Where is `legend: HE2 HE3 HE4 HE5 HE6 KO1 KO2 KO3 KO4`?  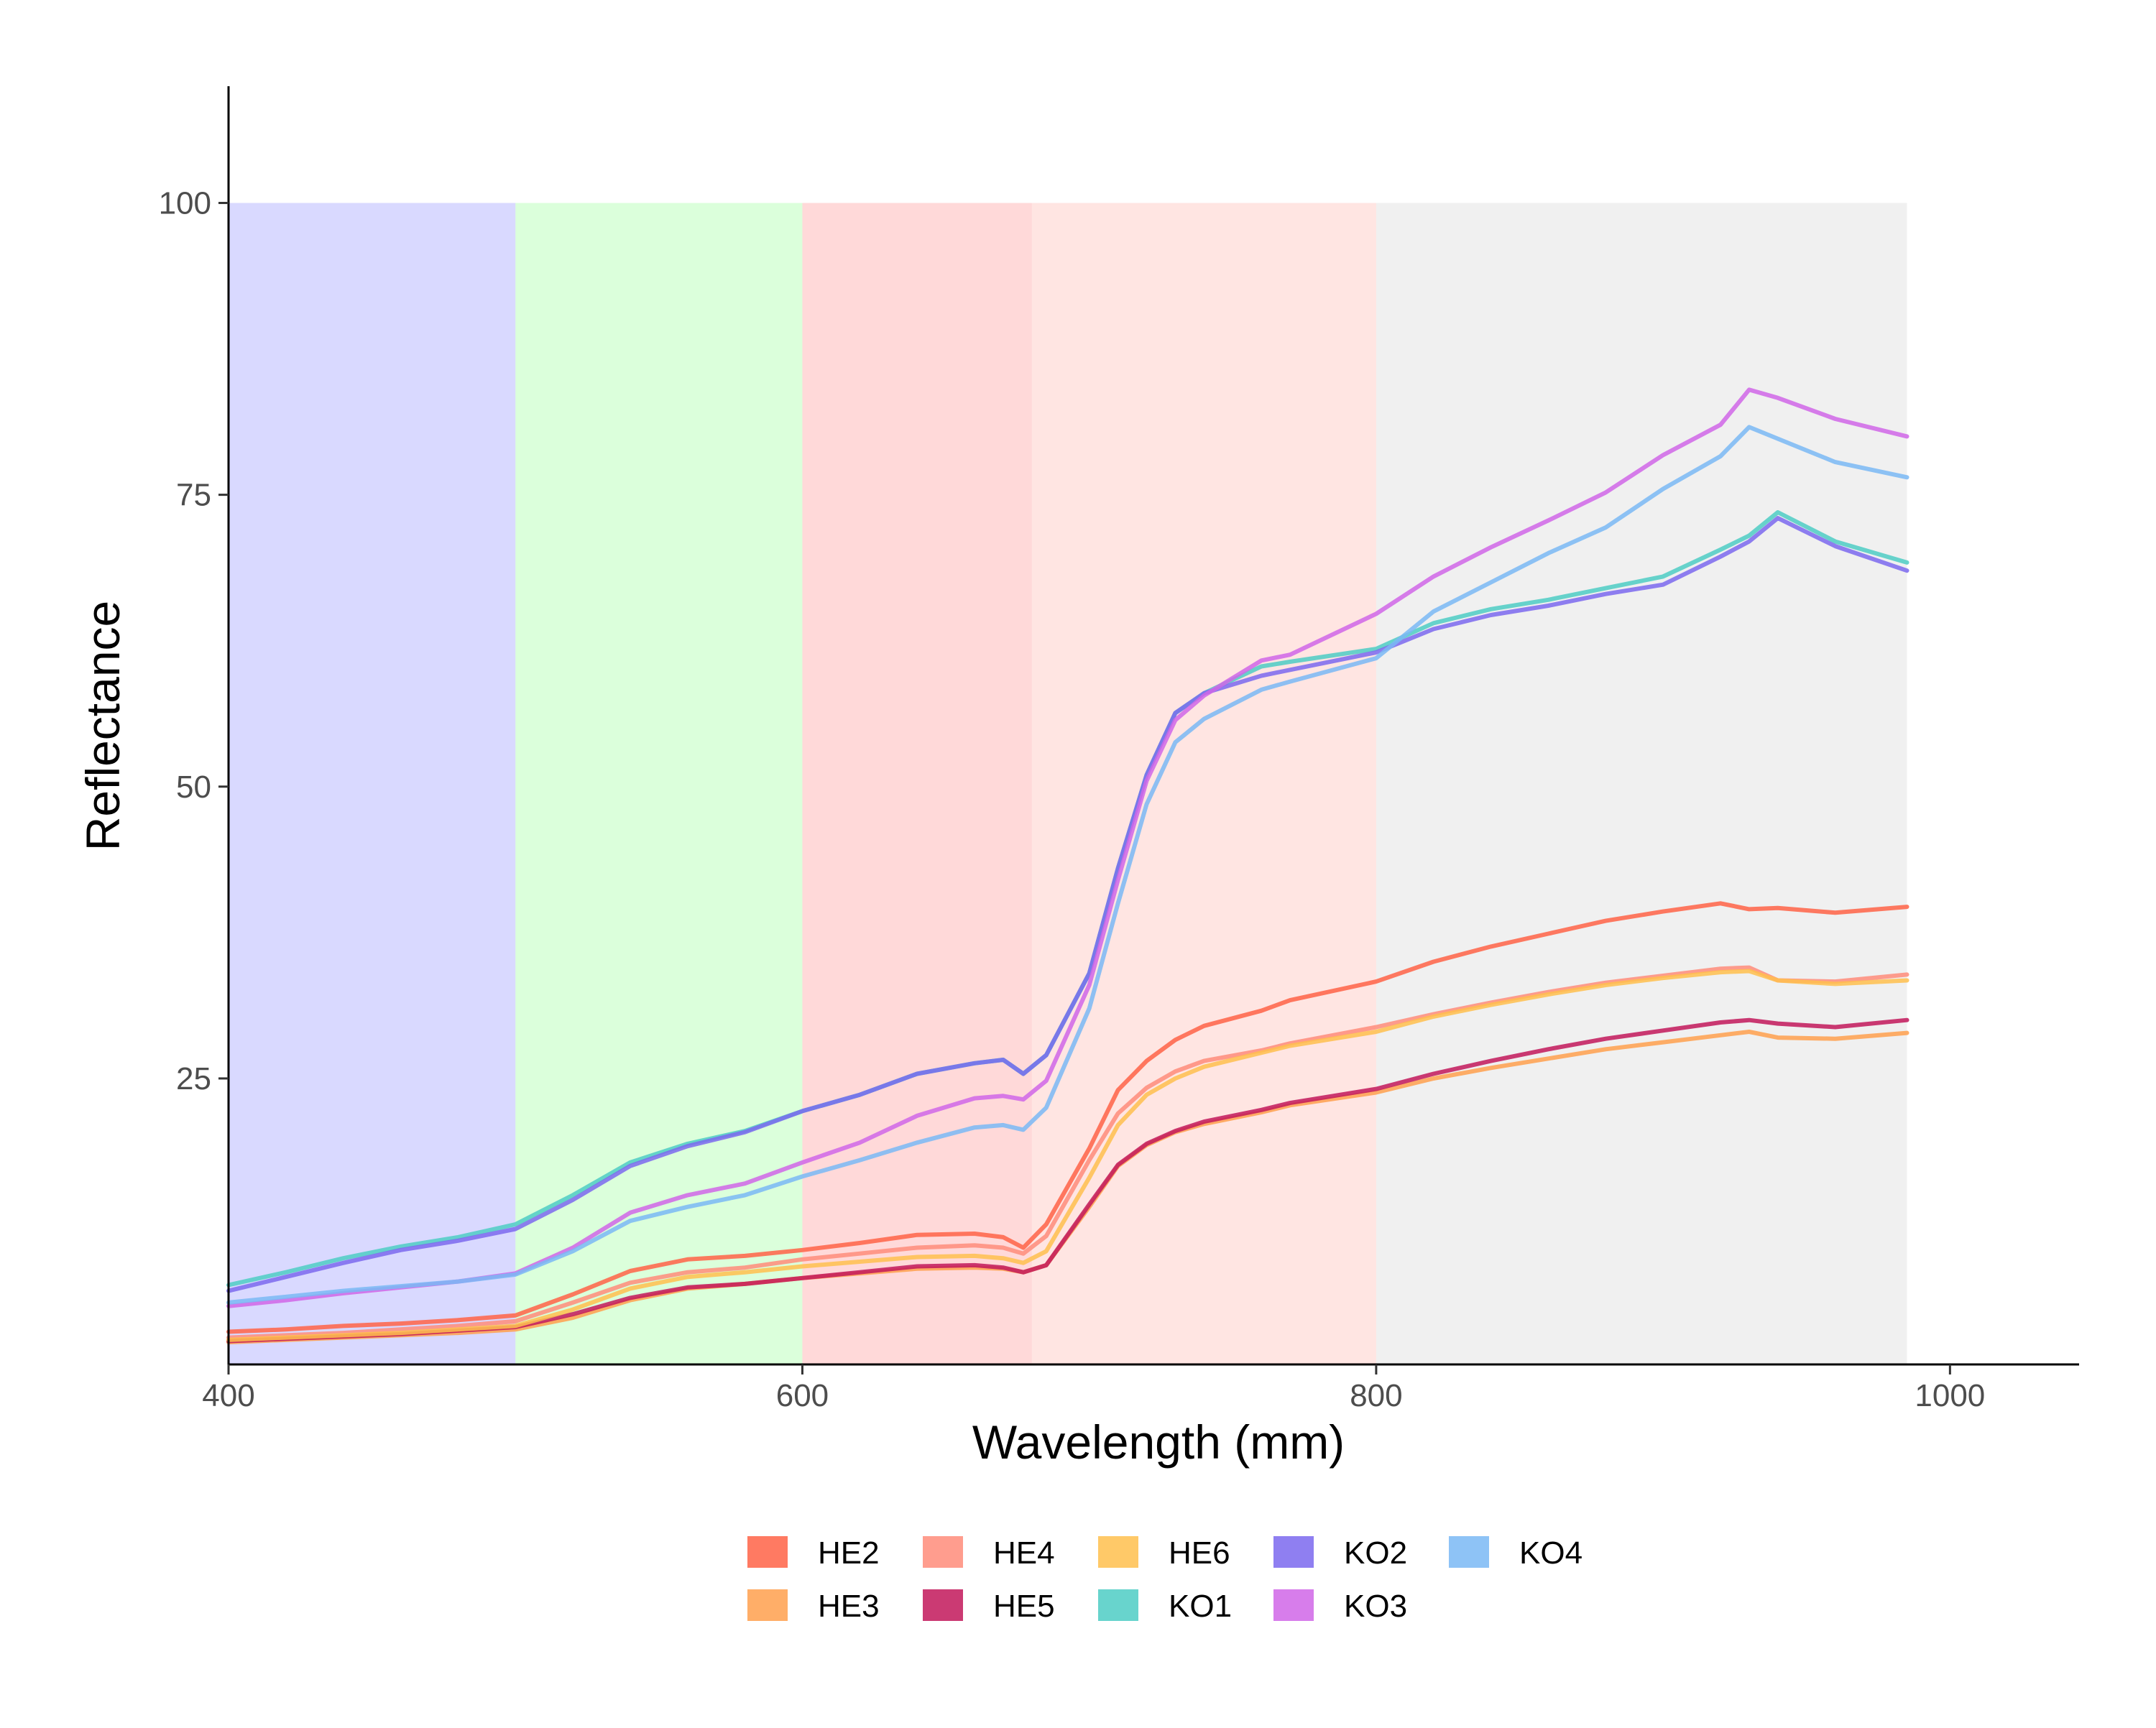
legend: HE2 HE3 HE4 HE5 HE6 KO1 KO2 KO3 KO4 is located at coordinates (1165, 1579).